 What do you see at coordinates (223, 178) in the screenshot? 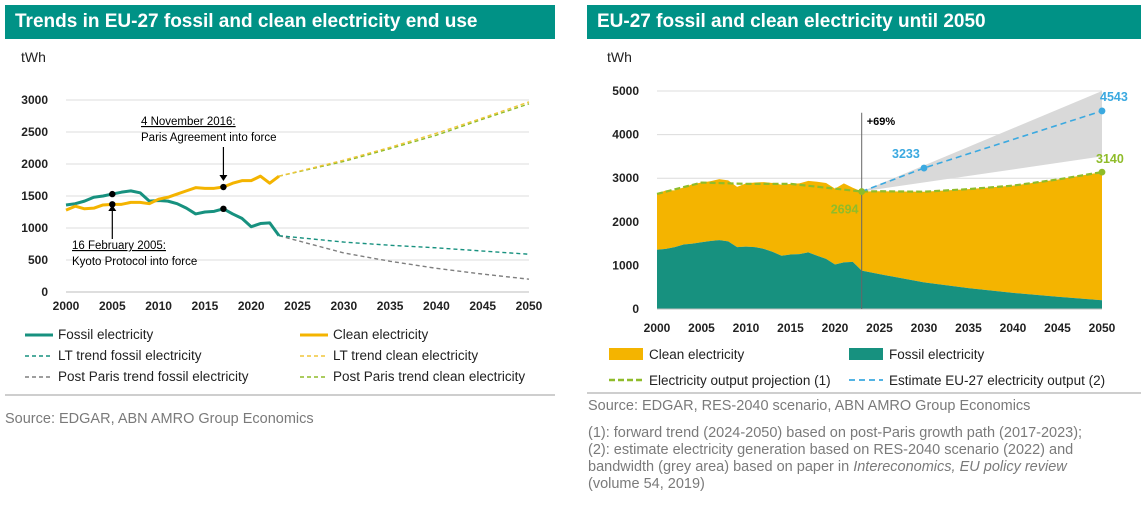
I see `paris-arrowhead` at bounding box center [223, 178].